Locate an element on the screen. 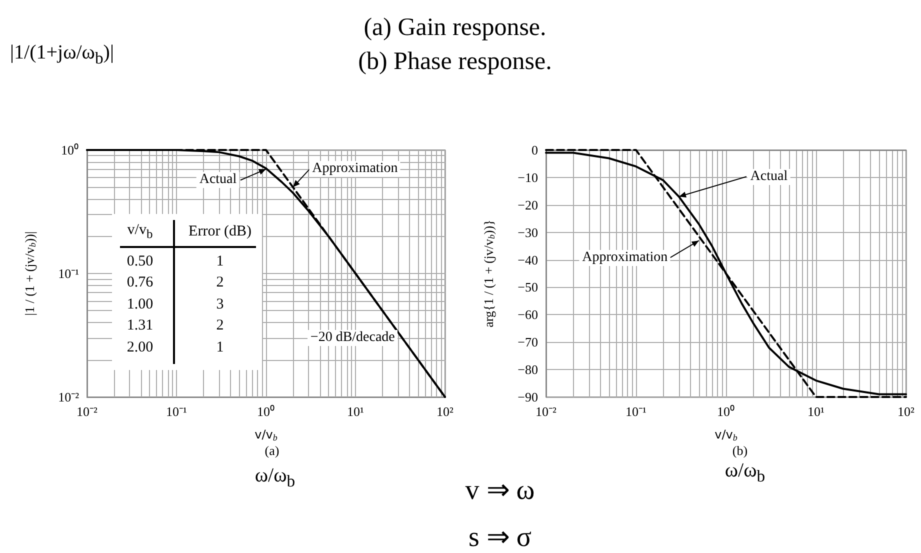 This screenshot has width=921, height=553. annotation: 1.31 is located at coordinates (140, 326).